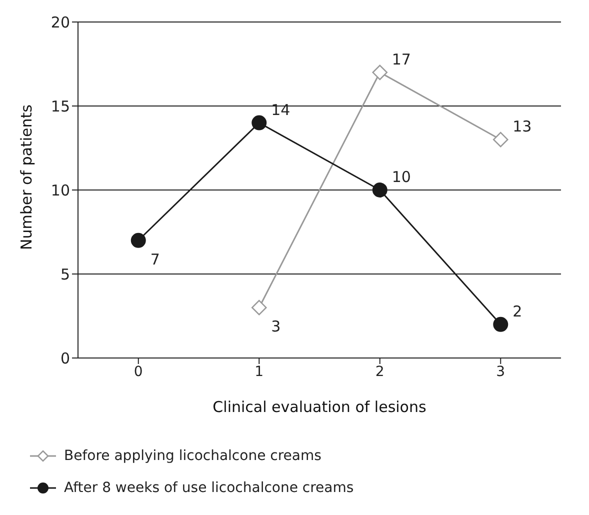 The height and width of the screenshot is (515, 589). I want to click on legend-label: Before applying licochalcone creams, so click(193, 456).